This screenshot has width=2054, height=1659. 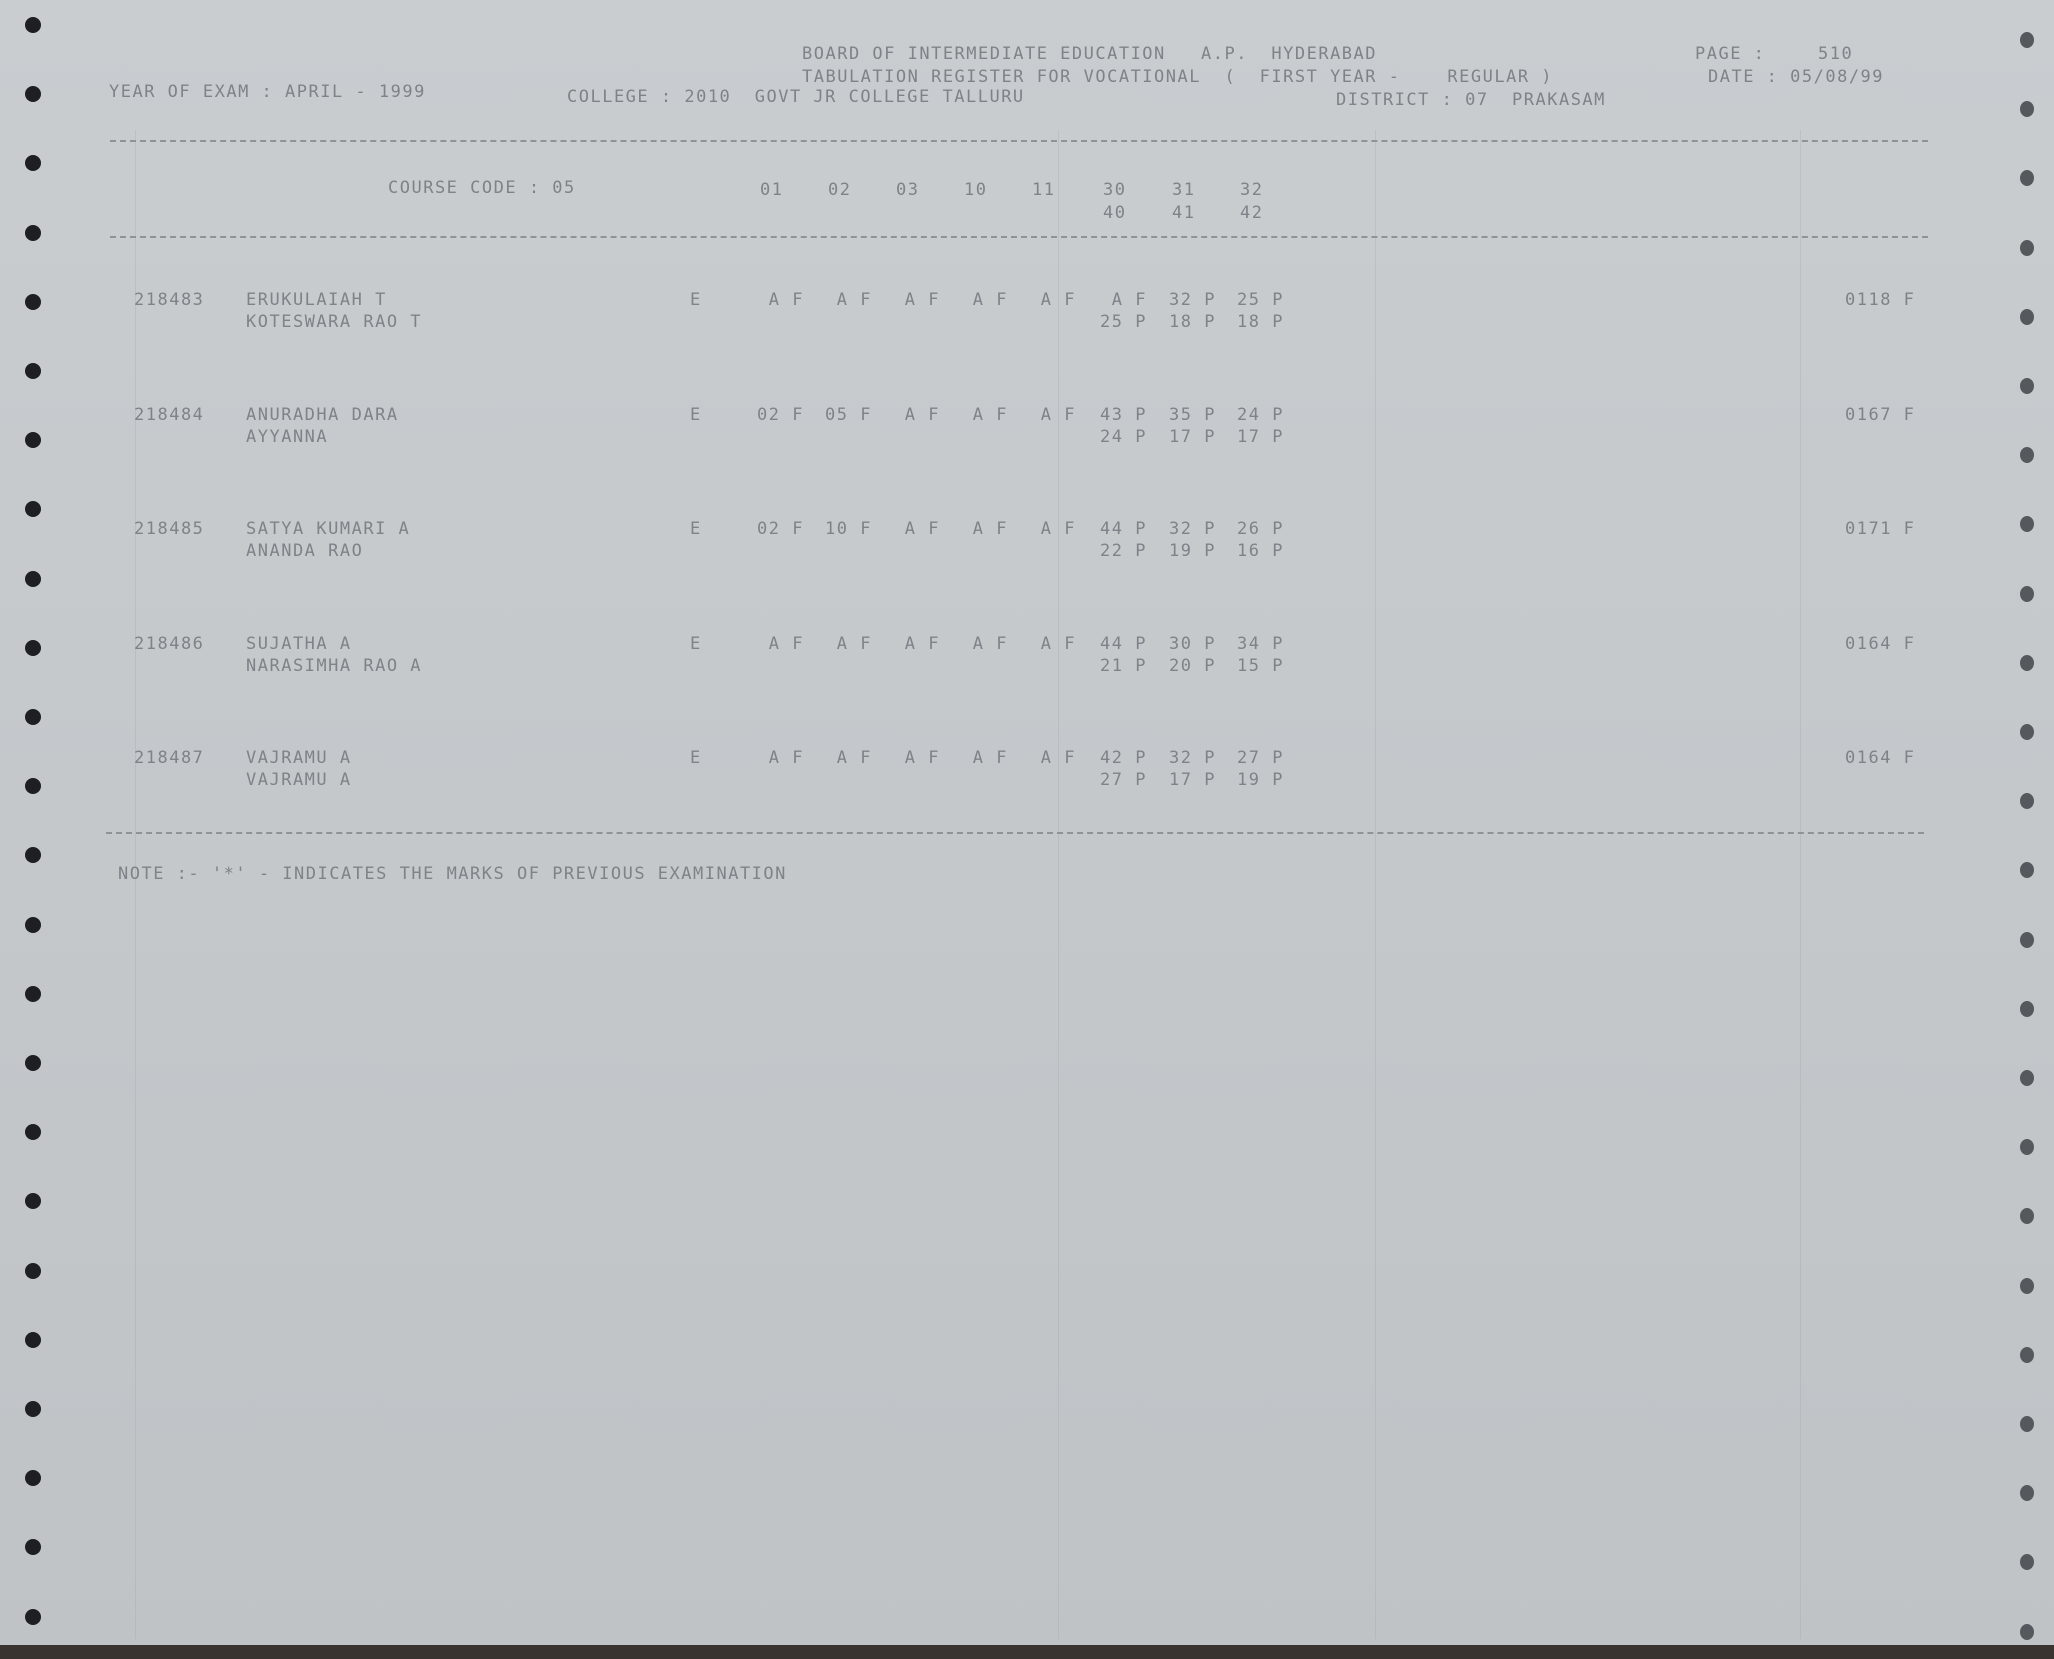 I want to click on subject-header: 03, so click(x=908, y=190).